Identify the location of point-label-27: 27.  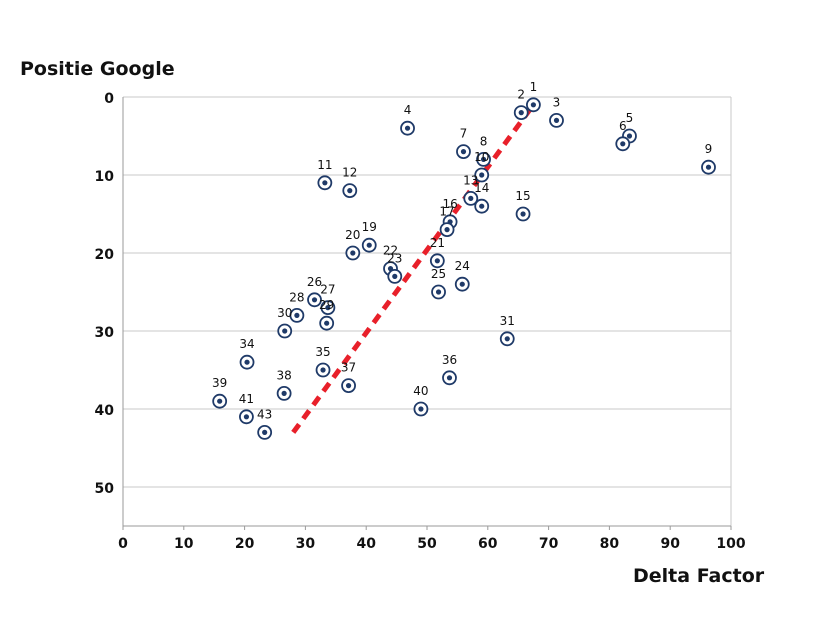
(327, 290).